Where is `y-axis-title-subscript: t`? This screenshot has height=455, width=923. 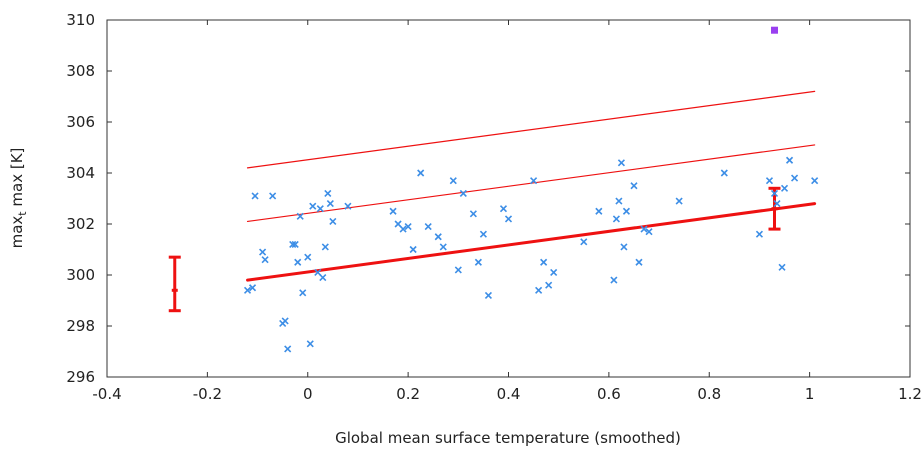
y-axis-title-subscript: t is located at coordinates (22, 213).